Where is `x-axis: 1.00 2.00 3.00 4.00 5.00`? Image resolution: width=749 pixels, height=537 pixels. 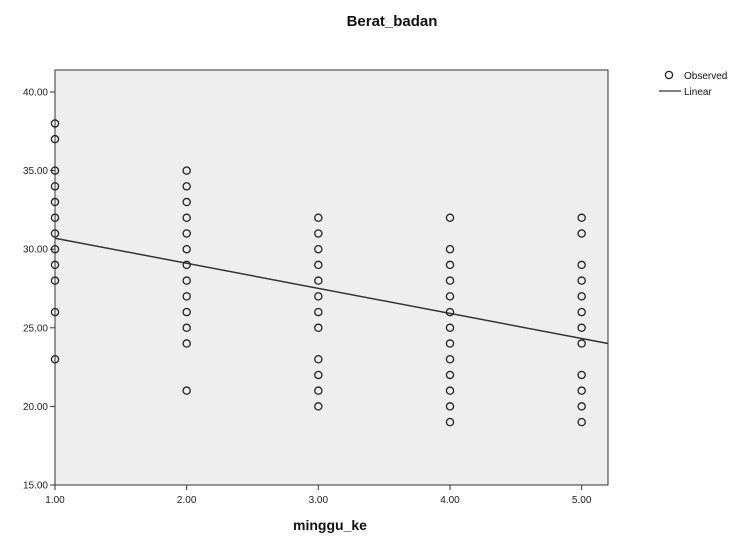 x-axis: 1.00 2.00 3.00 4.00 5.00 is located at coordinates (318, 495).